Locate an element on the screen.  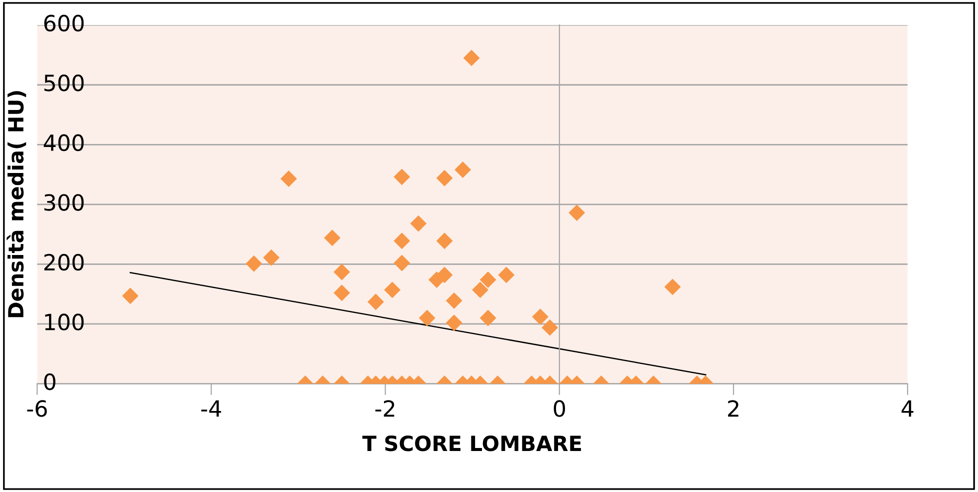
y-tick-label: 600 is located at coordinates (64, 23).